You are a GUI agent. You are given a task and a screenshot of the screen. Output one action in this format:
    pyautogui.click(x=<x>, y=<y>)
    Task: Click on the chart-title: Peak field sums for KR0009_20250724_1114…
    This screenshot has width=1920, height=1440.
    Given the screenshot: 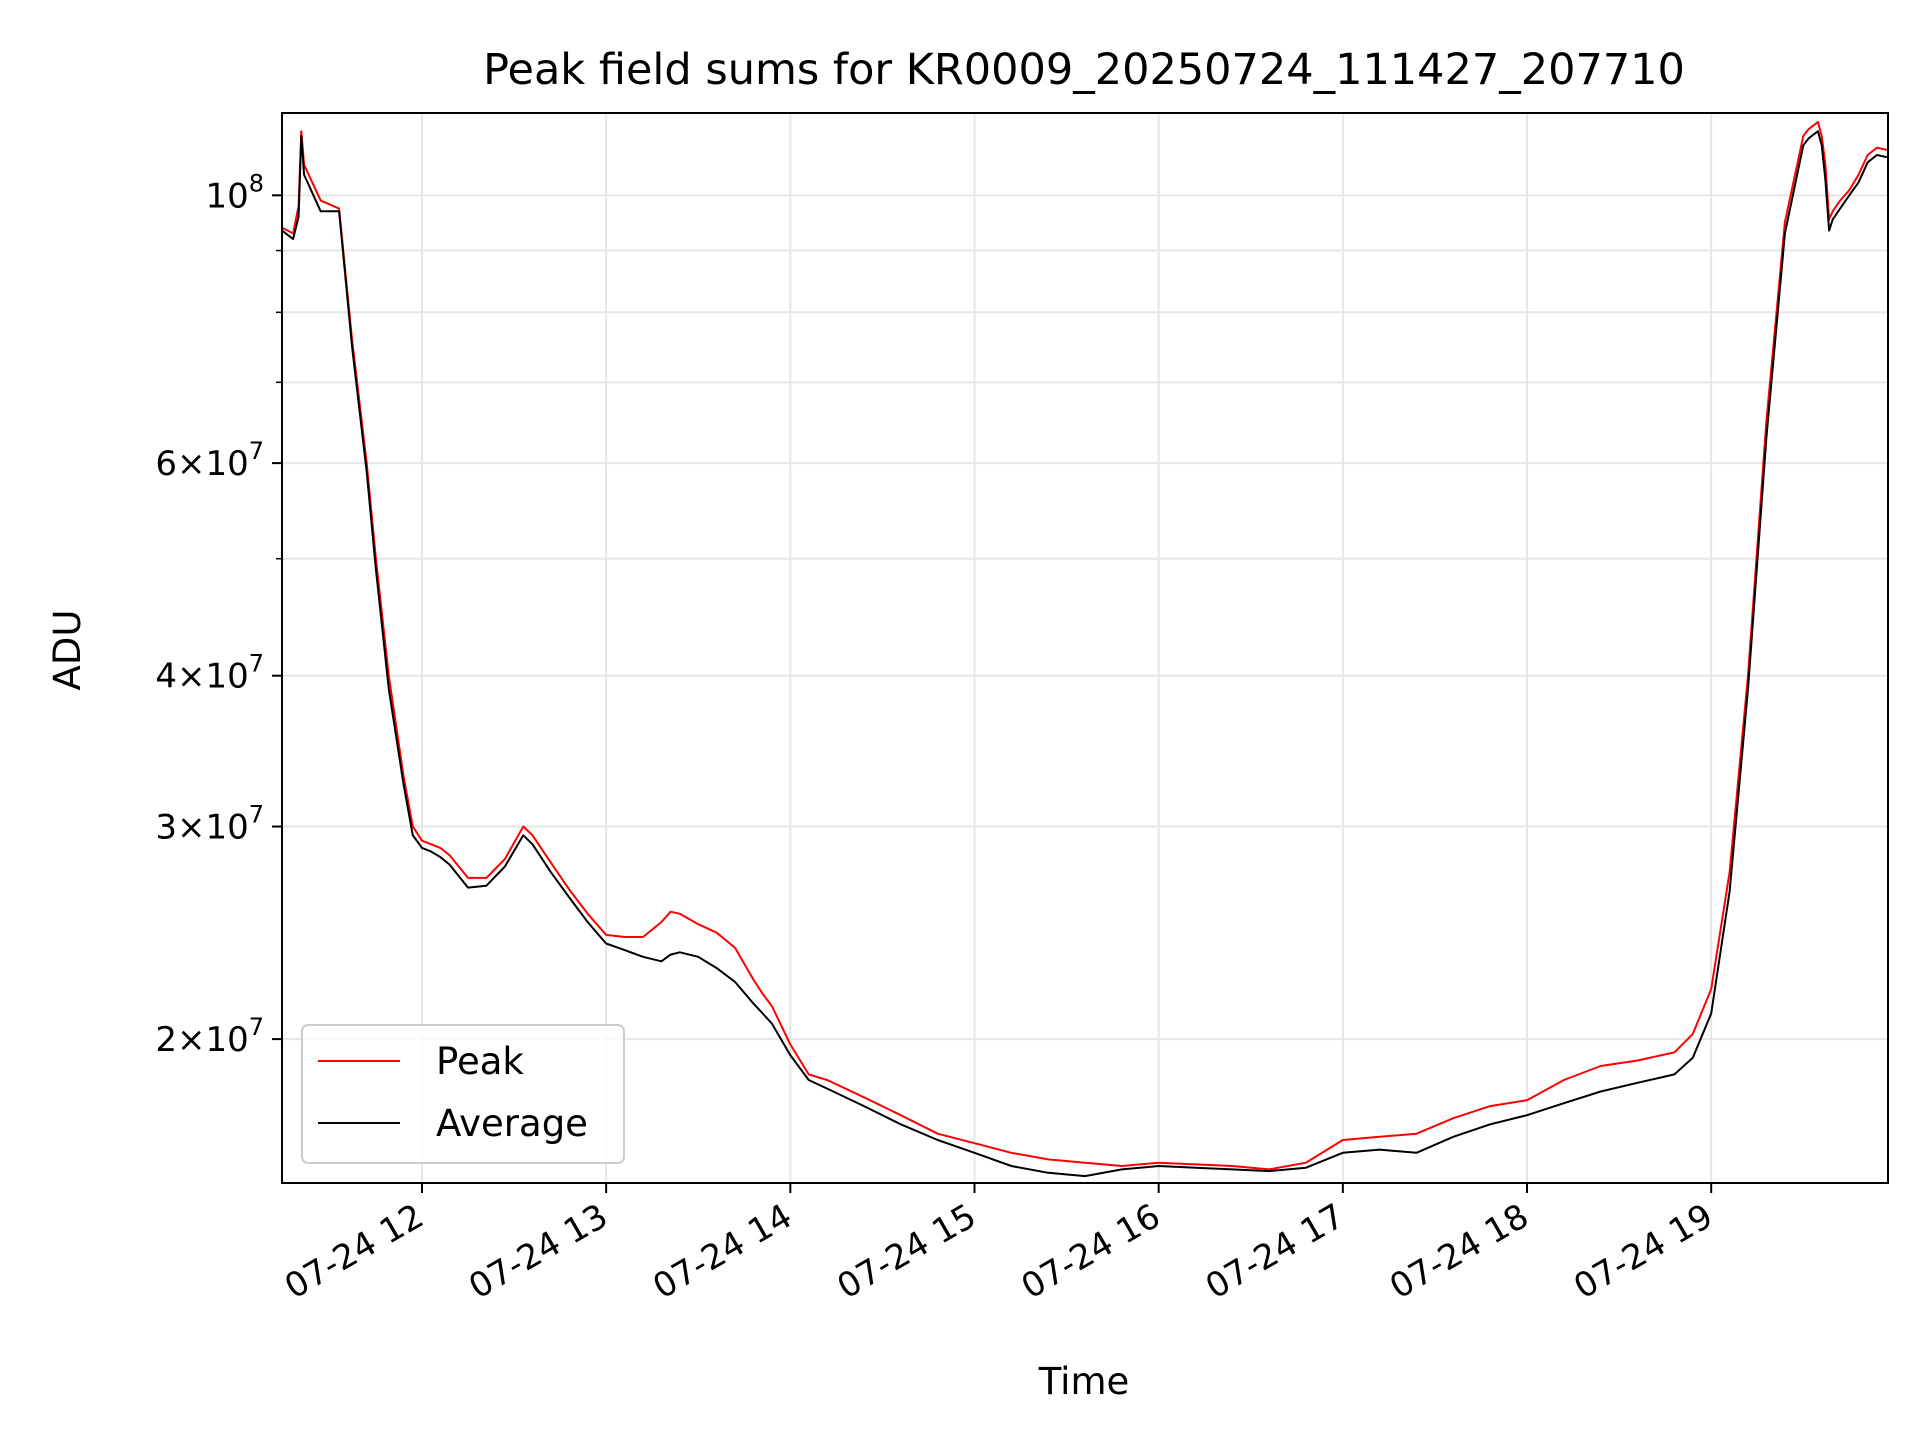 What is the action you would take?
    pyautogui.click(x=1084, y=70)
    